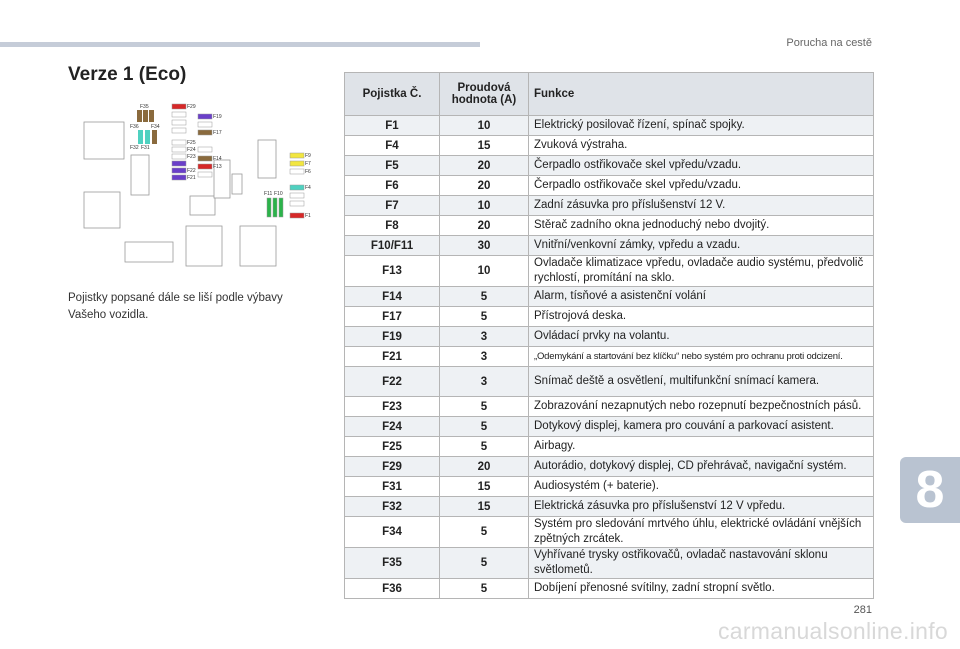  What do you see at coordinates (144, 107) in the screenshot?
I see `svg-text: F35` at bounding box center [144, 107].